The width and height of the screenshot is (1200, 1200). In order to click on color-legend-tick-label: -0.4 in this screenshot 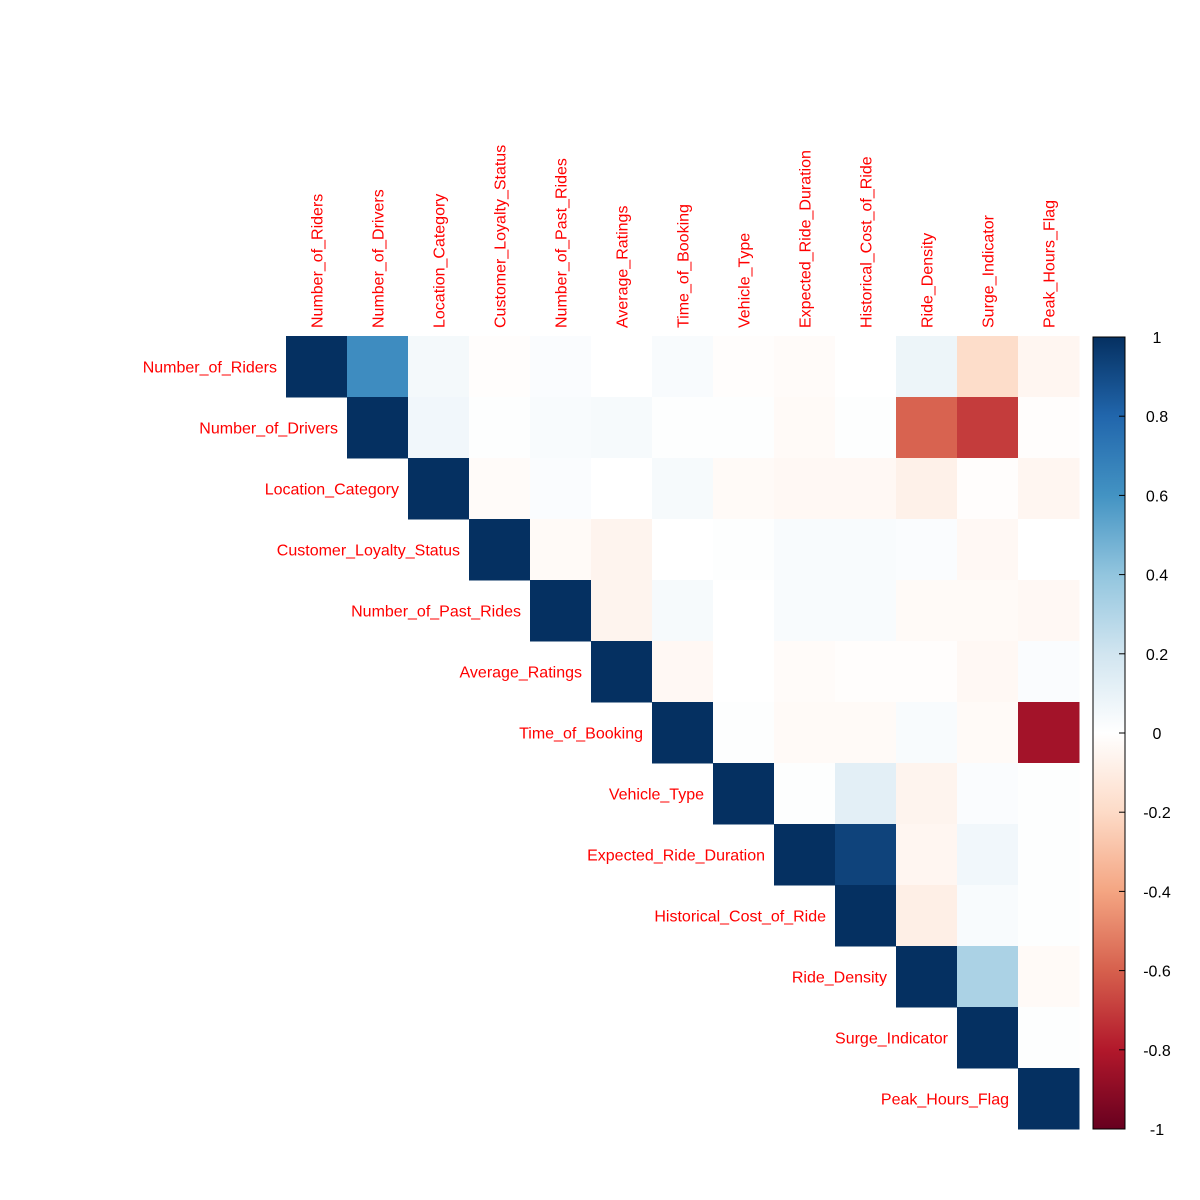, I will do `click(1157, 892)`.